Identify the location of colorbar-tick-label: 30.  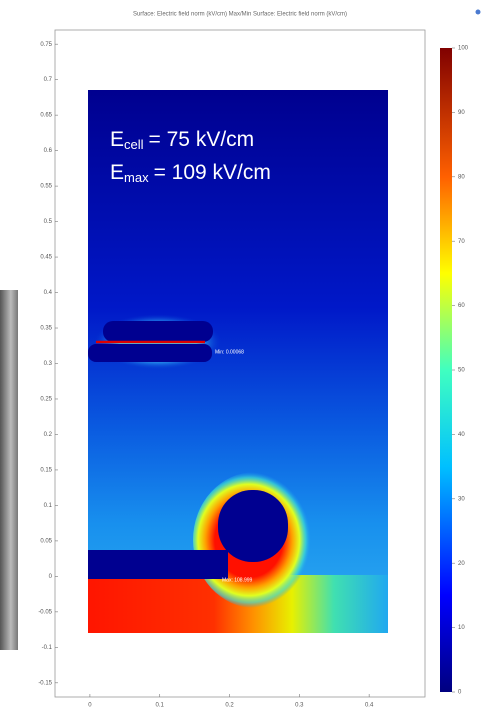
(461, 499).